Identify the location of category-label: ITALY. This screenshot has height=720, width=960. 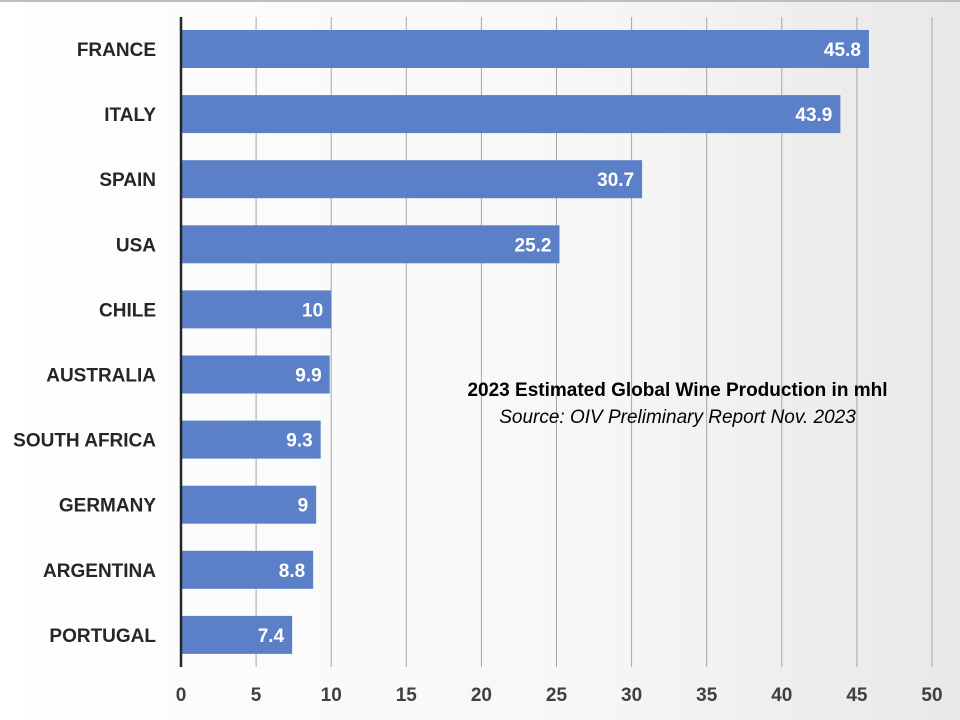
(130, 115).